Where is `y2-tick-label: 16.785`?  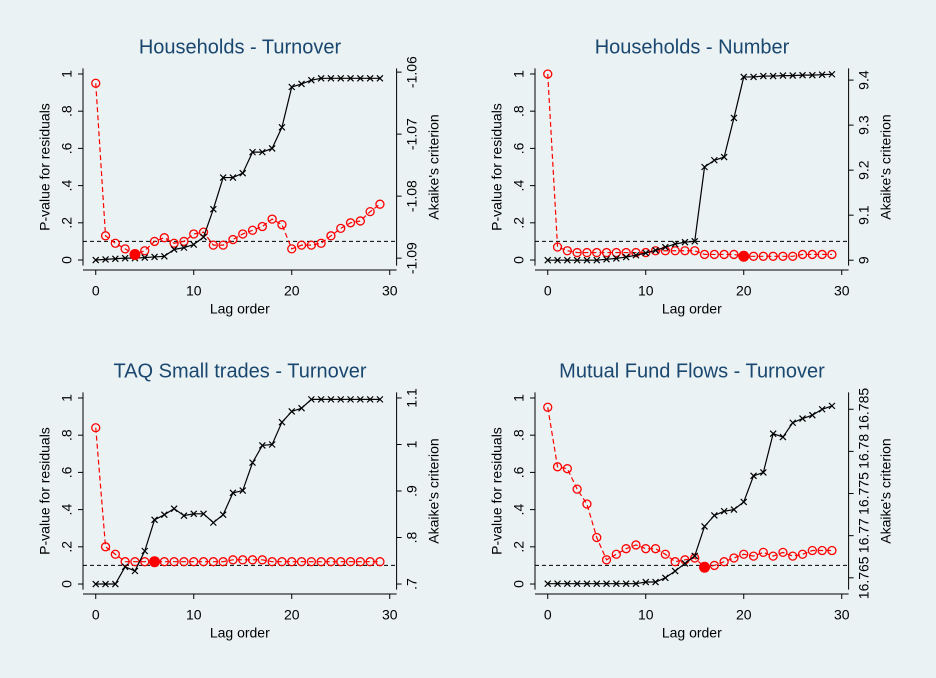 y2-tick-label: 16.785 is located at coordinates (864, 409).